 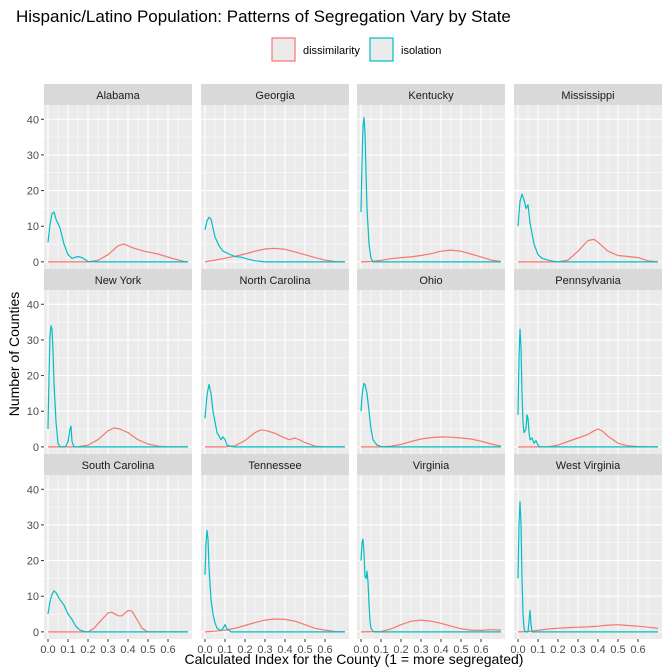 I want to click on panel-mississippi: Mississippi, so click(x=588, y=176).